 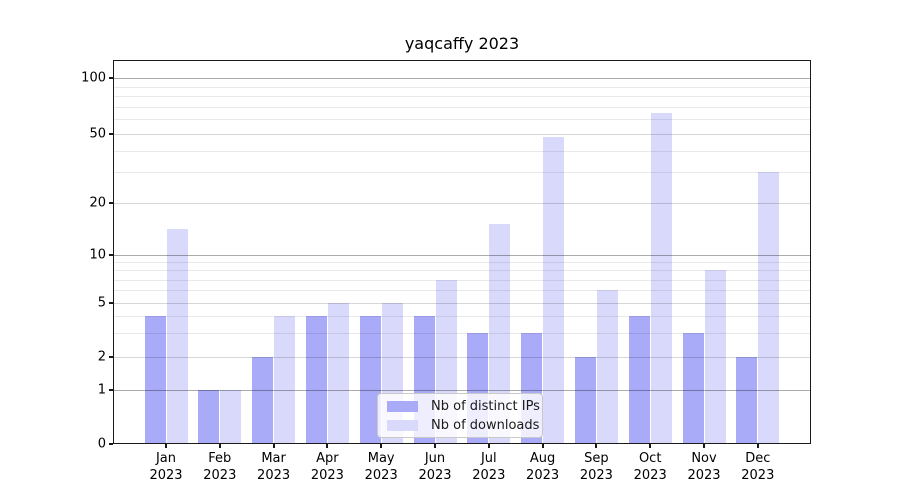 What do you see at coordinates (460, 415) in the screenshot?
I see `legend: Nb of distinct IPs Nb of downloads` at bounding box center [460, 415].